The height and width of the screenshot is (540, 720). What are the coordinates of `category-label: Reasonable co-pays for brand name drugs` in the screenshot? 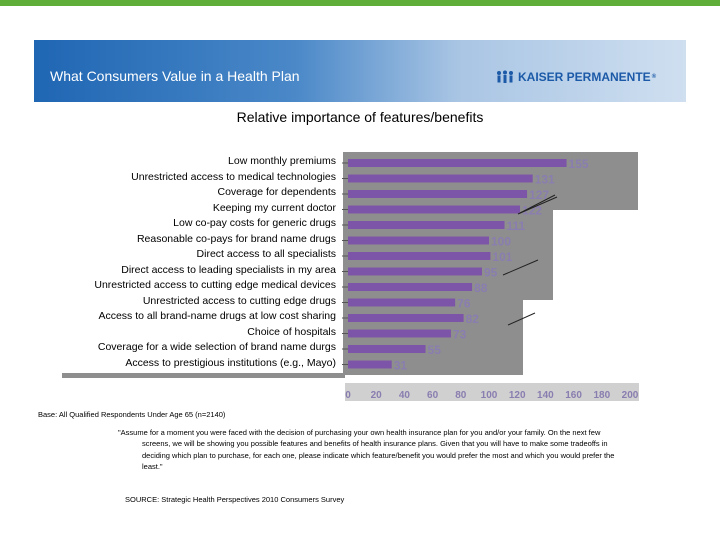 It's located at (236, 238).